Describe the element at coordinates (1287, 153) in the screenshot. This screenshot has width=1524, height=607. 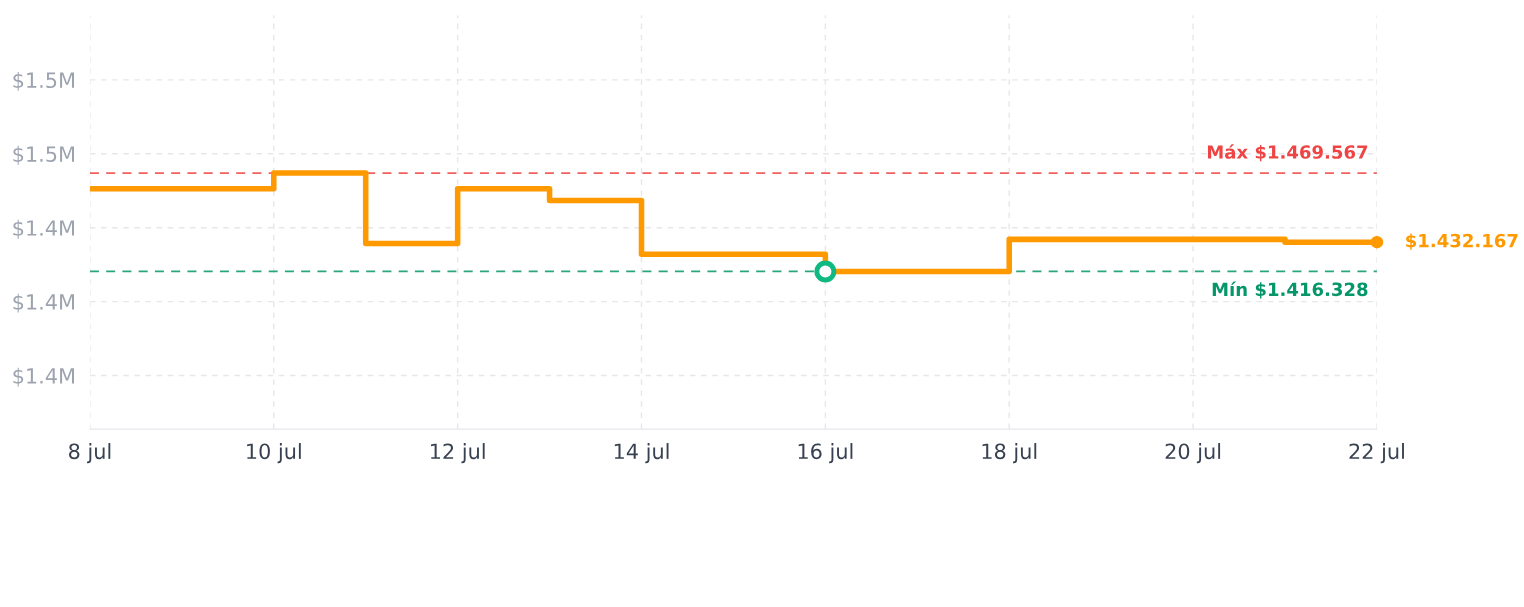
I see `ref-line-label: Máx $1.469.567` at that location.